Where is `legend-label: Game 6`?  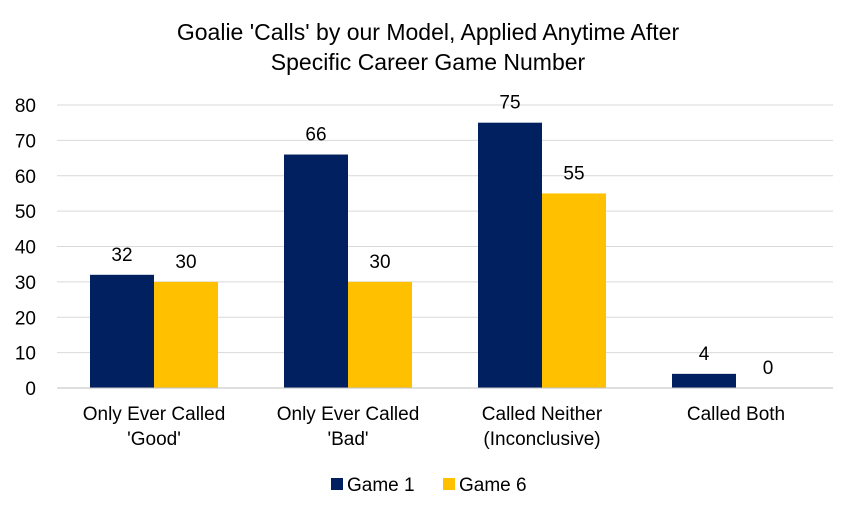
legend-label: Game 6 is located at coordinates (493, 485).